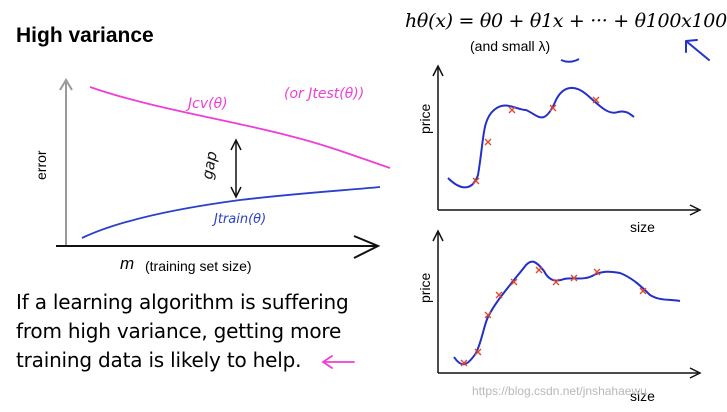 This screenshot has width=727, height=412. What do you see at coordinates (41, 165) in the screenshot?
I see `lc-ylabel: error` at bounding box center [41, 165].